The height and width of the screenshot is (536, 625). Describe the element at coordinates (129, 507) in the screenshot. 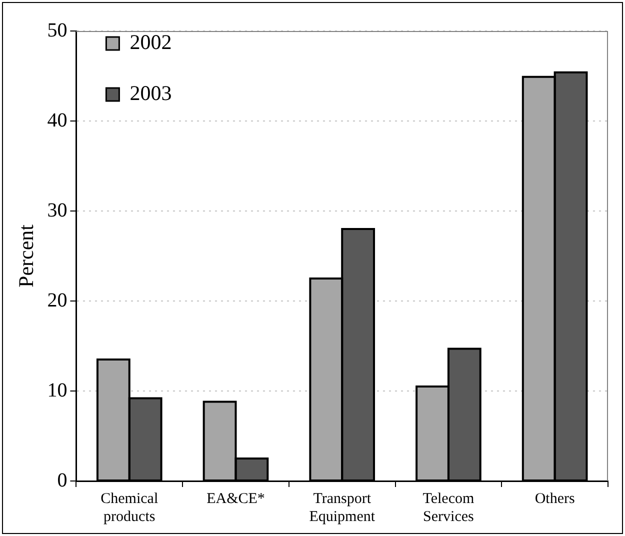

I see `x-tick-label: Chemical products` at that location.